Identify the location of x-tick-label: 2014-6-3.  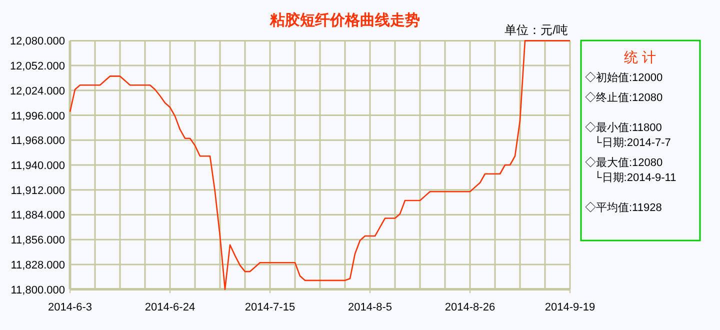
(70, 307).